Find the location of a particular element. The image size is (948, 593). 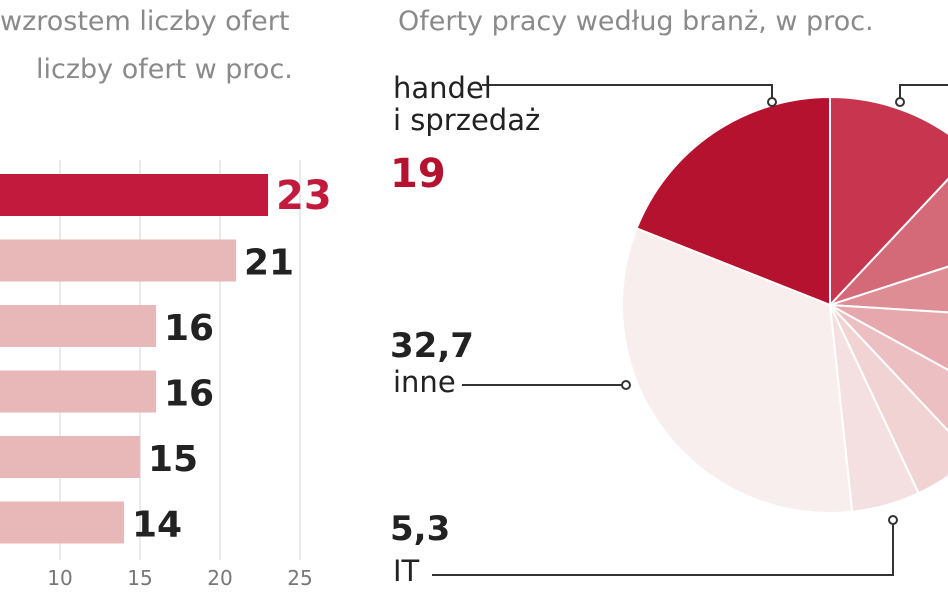

x-tick-label: 10 is located at coordinates (59, 578).